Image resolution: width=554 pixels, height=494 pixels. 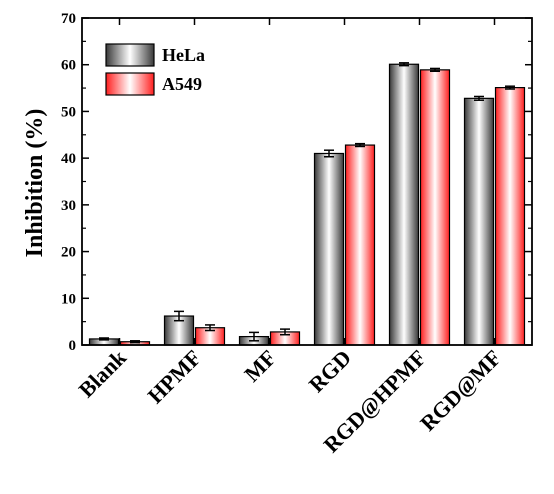 What do you see at coordinates (68, 159) in the screenshot?
I see `y-tick-label: 40` at bounding box center [68, 159].